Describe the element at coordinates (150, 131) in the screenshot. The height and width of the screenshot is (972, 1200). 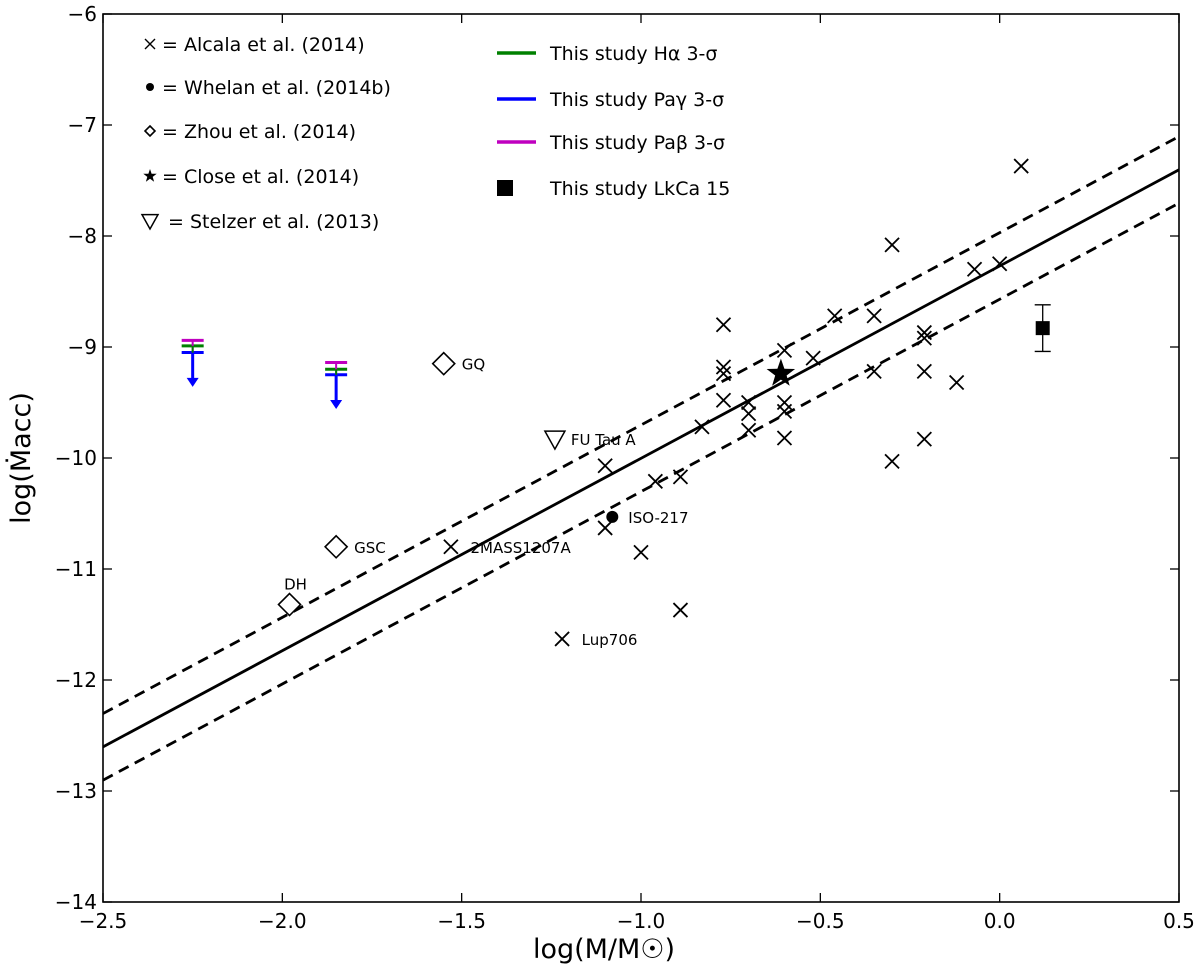
I see `legend-diamond-marker` at that location.